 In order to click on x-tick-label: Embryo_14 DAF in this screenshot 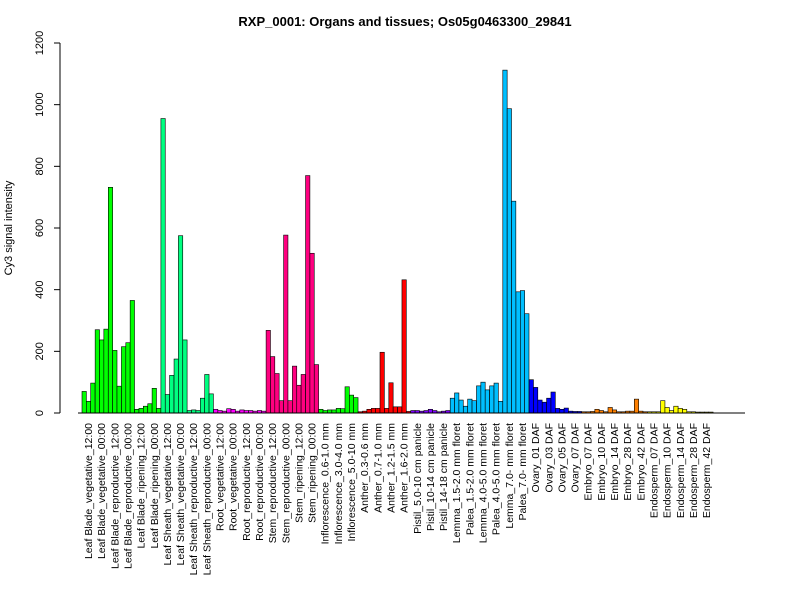, I will do `click(615, 462)`.